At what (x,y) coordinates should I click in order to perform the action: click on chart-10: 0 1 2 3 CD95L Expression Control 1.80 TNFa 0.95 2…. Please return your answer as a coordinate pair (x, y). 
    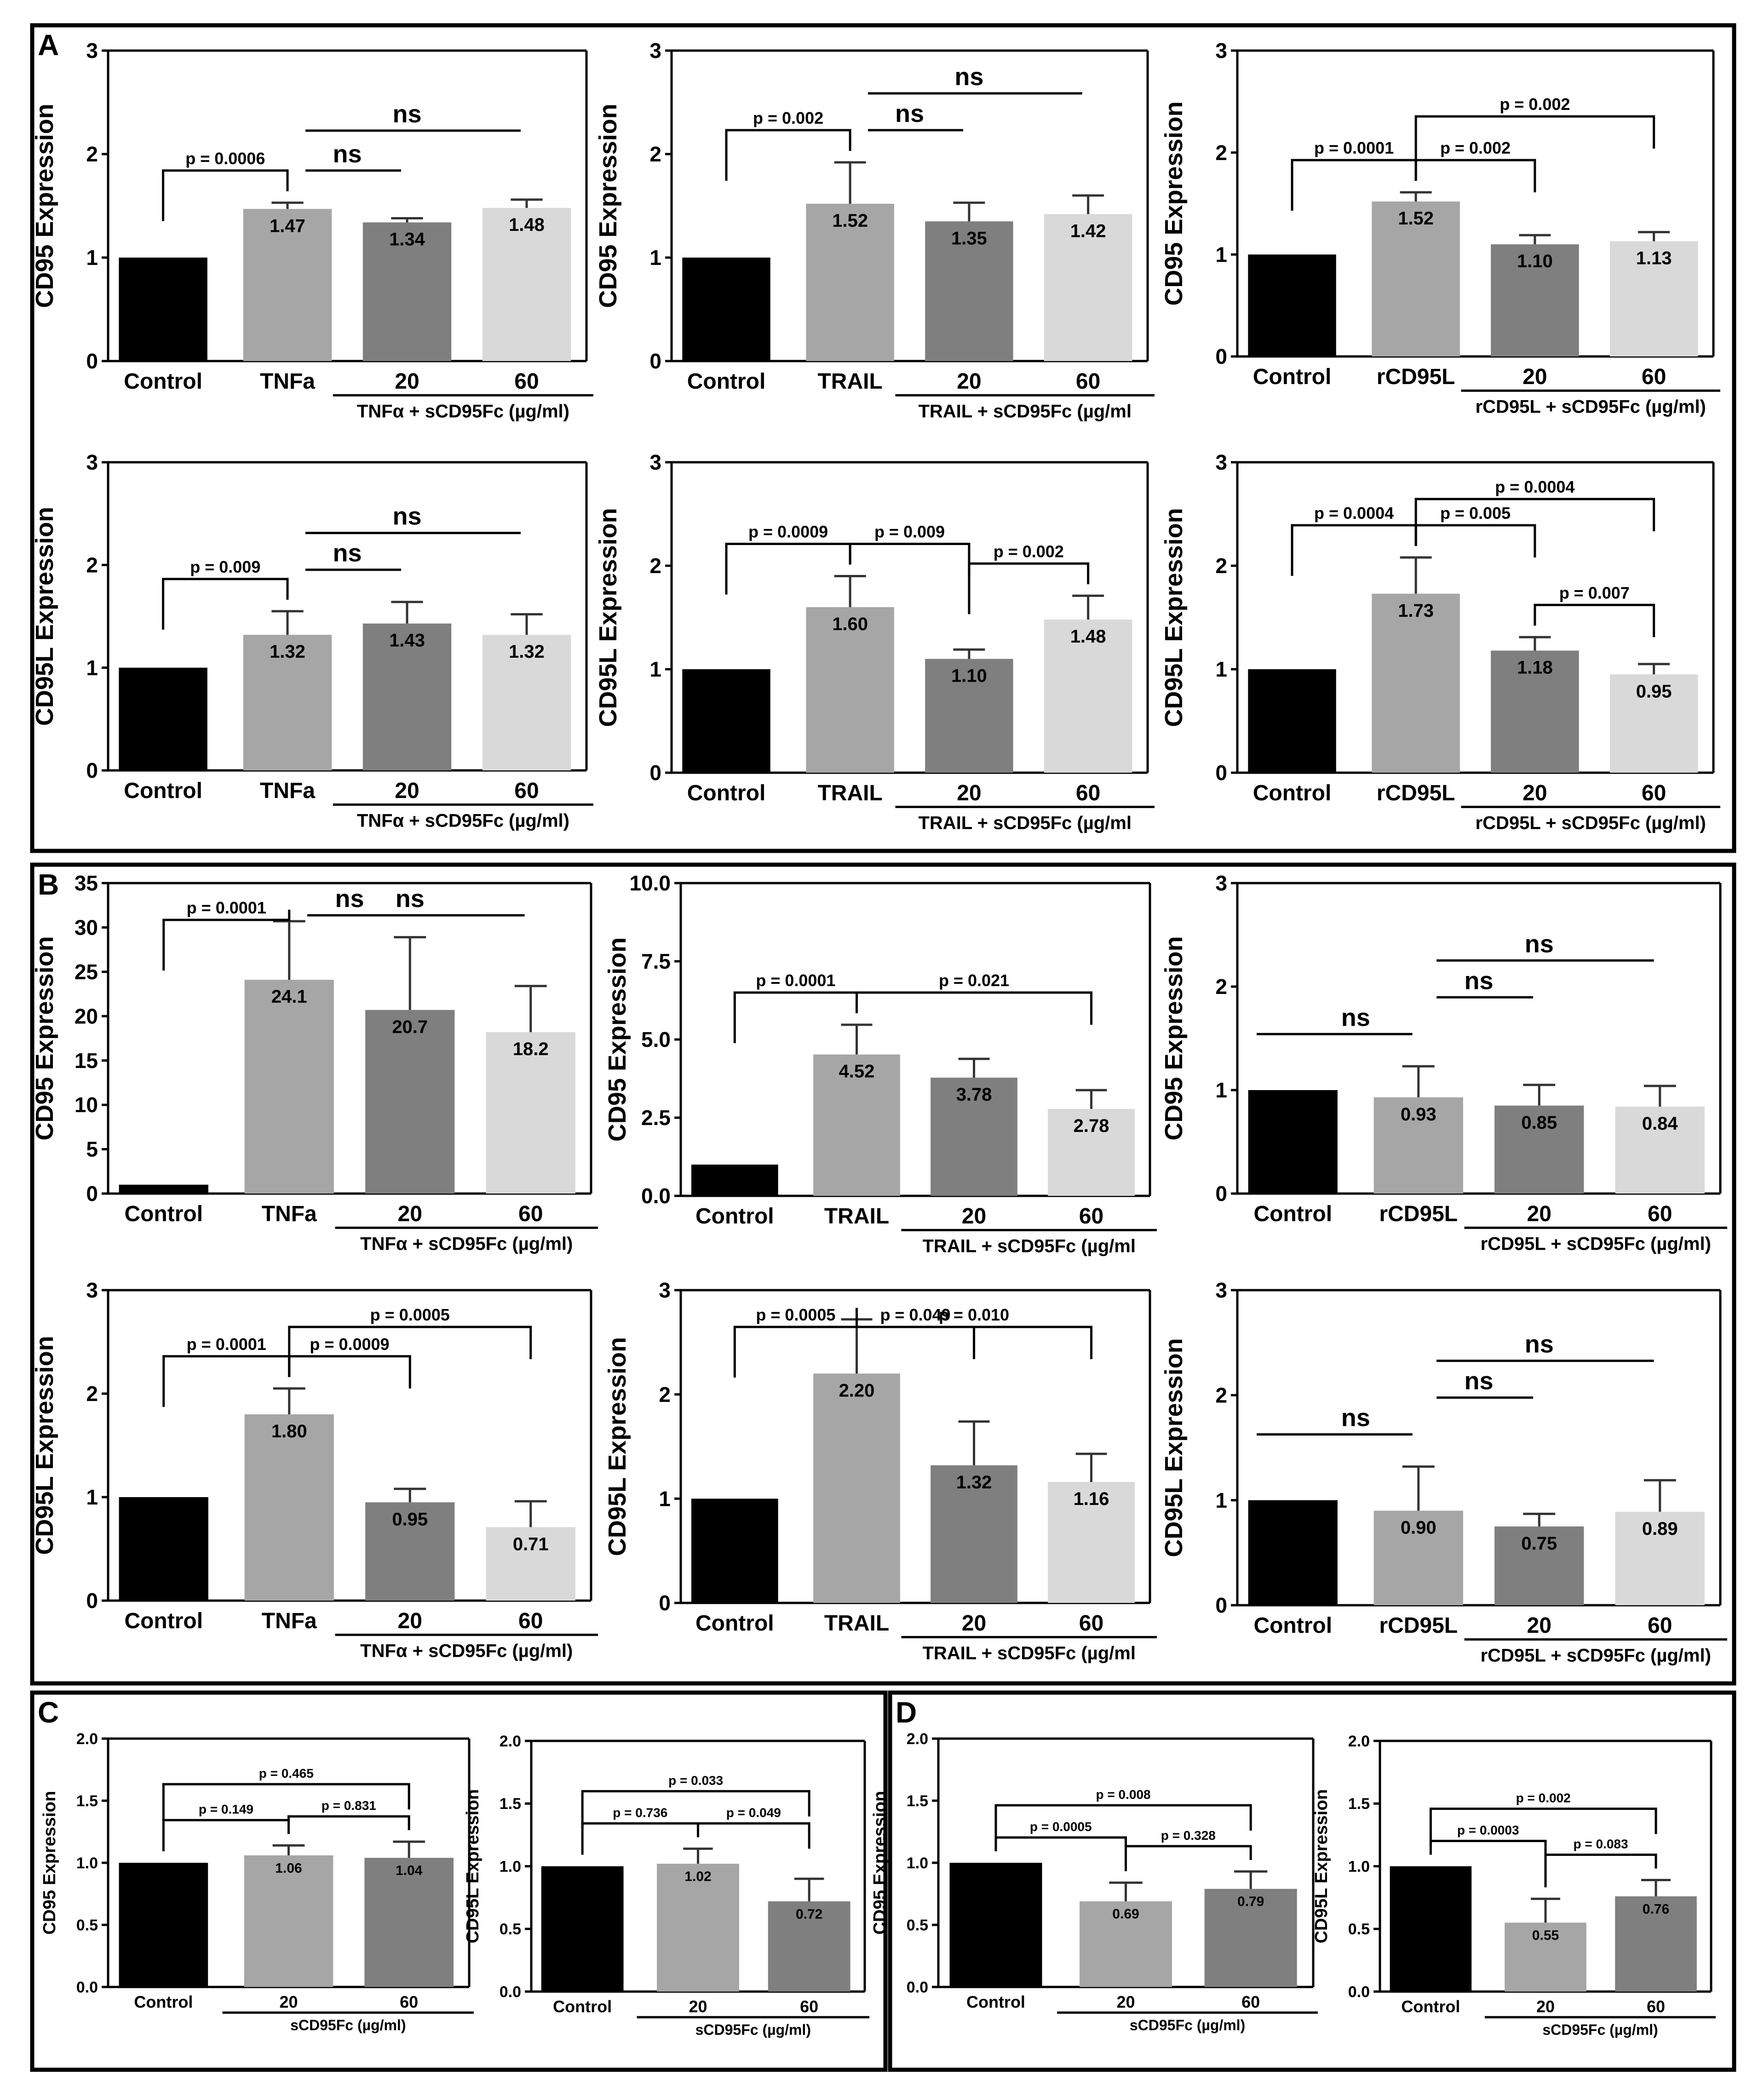
    Looking at the image, I should click on (314, 1469).